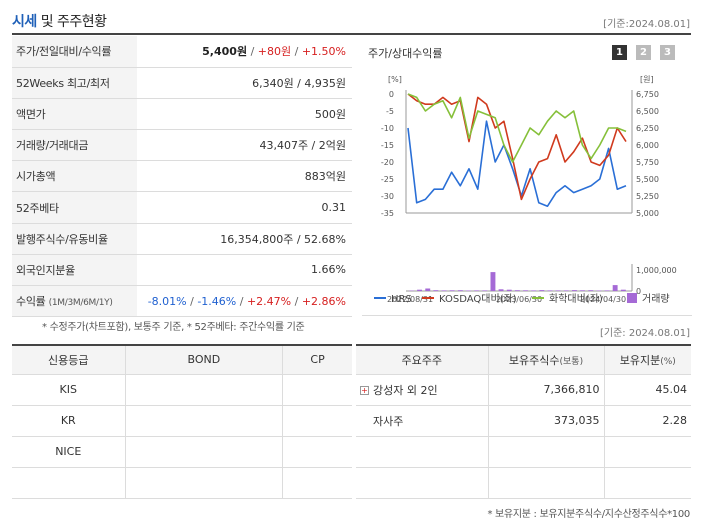 The image size is (702, 525). I want to click on holder-header-shares-sub: (보통), so click(571, 361).